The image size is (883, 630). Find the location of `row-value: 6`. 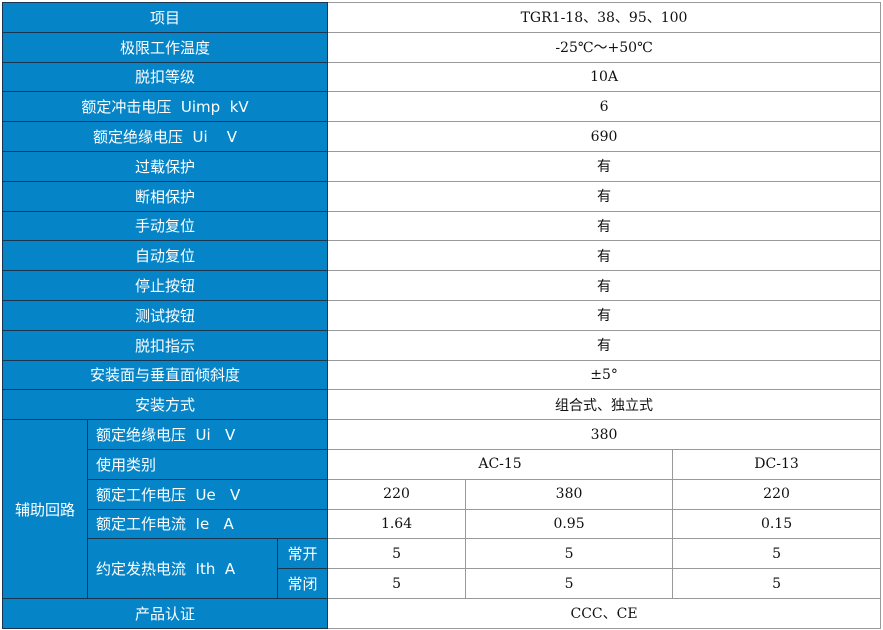

row-value: 6 is located at coordinates (604, 107).